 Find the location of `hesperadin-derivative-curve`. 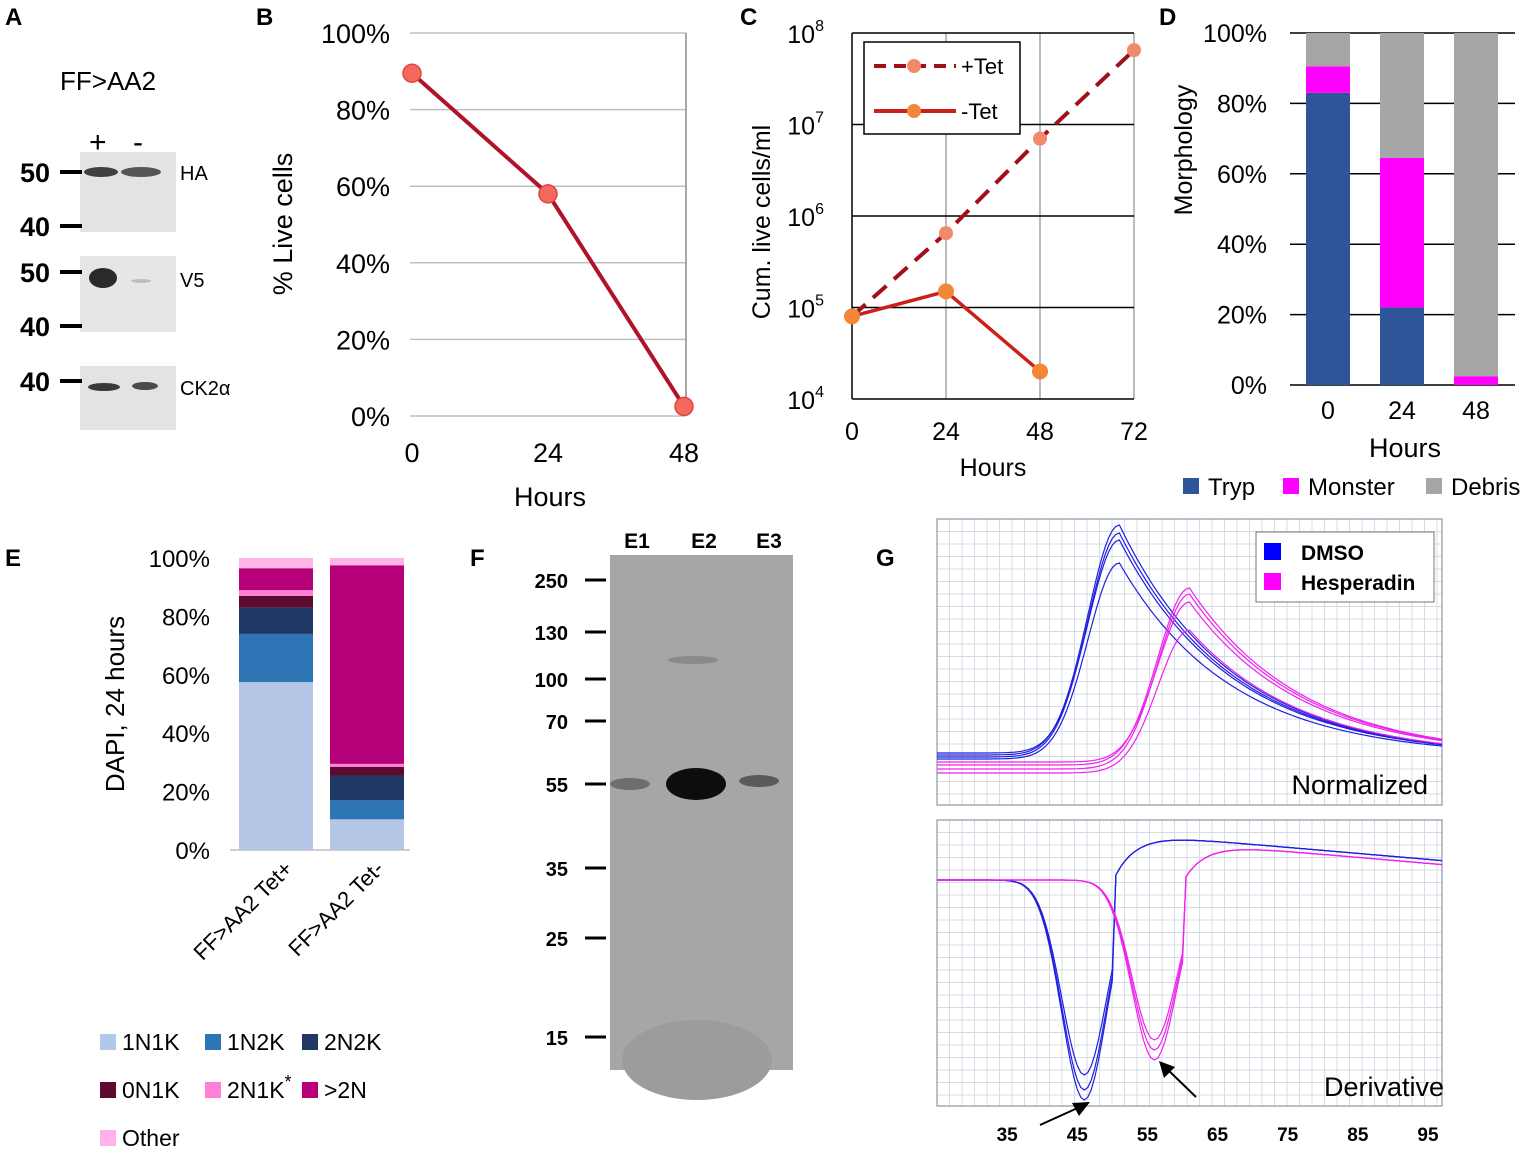

hesperadin-derivative-curve is located at coordinates (1190, 945).